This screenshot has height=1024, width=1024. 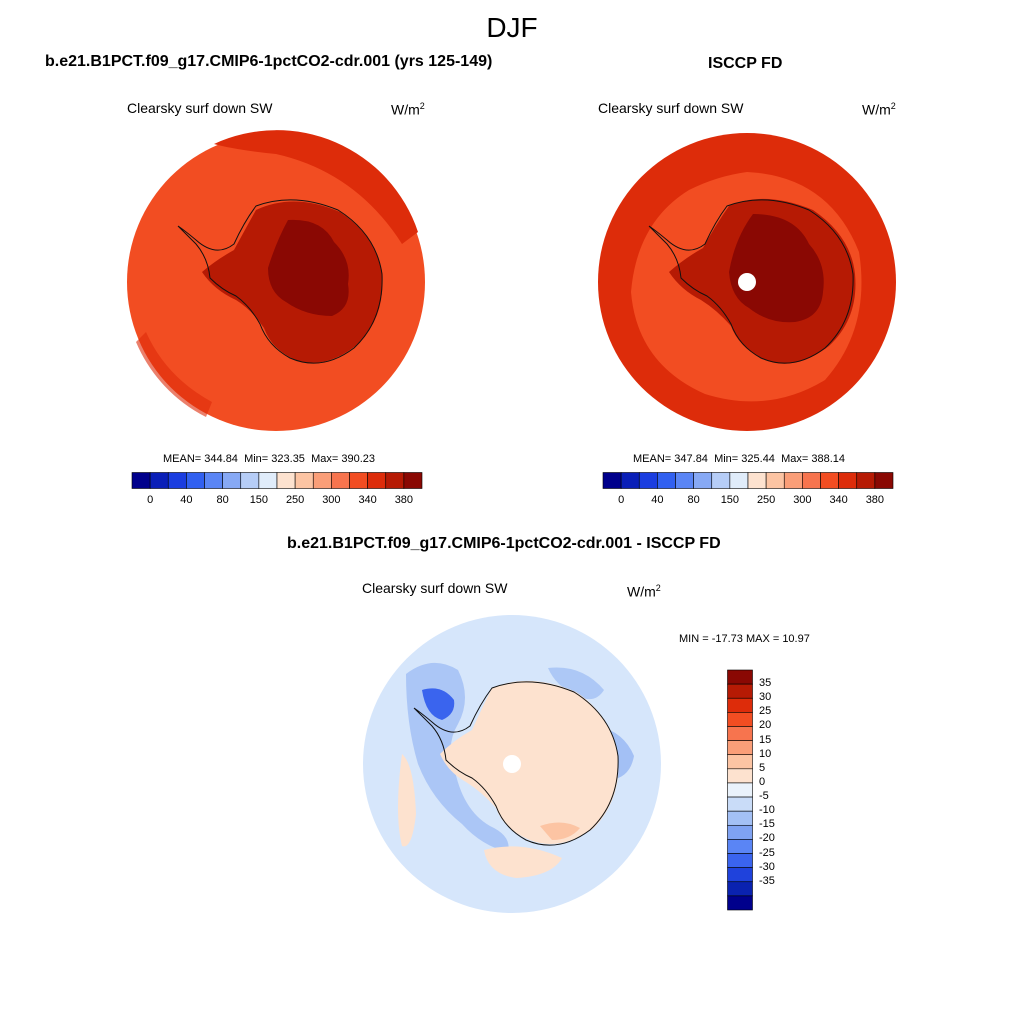 I want to click on diff-colorbar-tick-label: 0, so click(x=762, y=781).